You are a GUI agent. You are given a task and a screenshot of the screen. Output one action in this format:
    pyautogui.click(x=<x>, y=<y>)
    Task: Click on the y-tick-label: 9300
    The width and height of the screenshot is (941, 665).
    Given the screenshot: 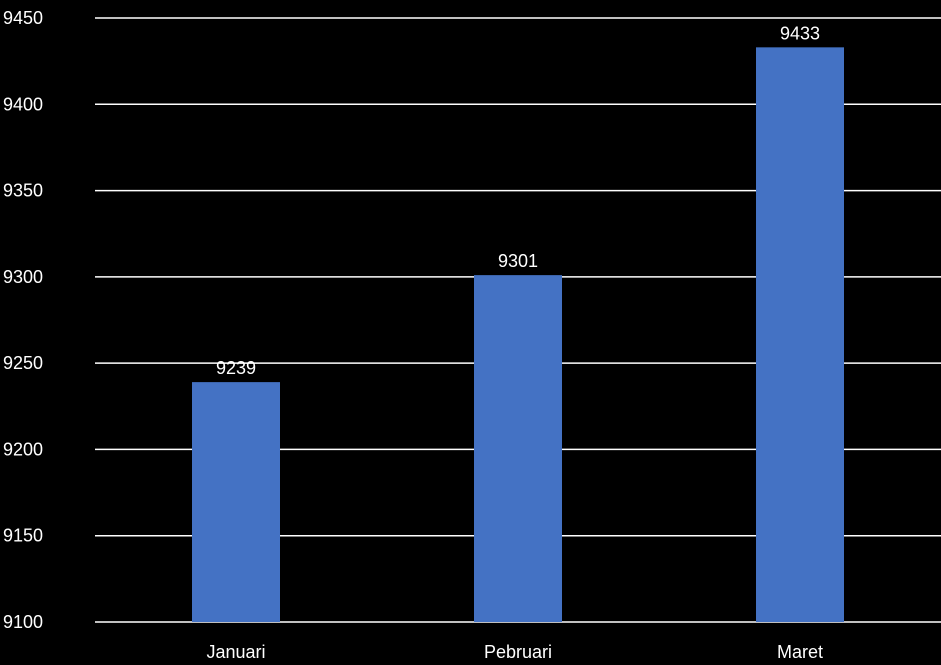 What is the action you would take?
    pyautogui.click(x=23, y=277)
    